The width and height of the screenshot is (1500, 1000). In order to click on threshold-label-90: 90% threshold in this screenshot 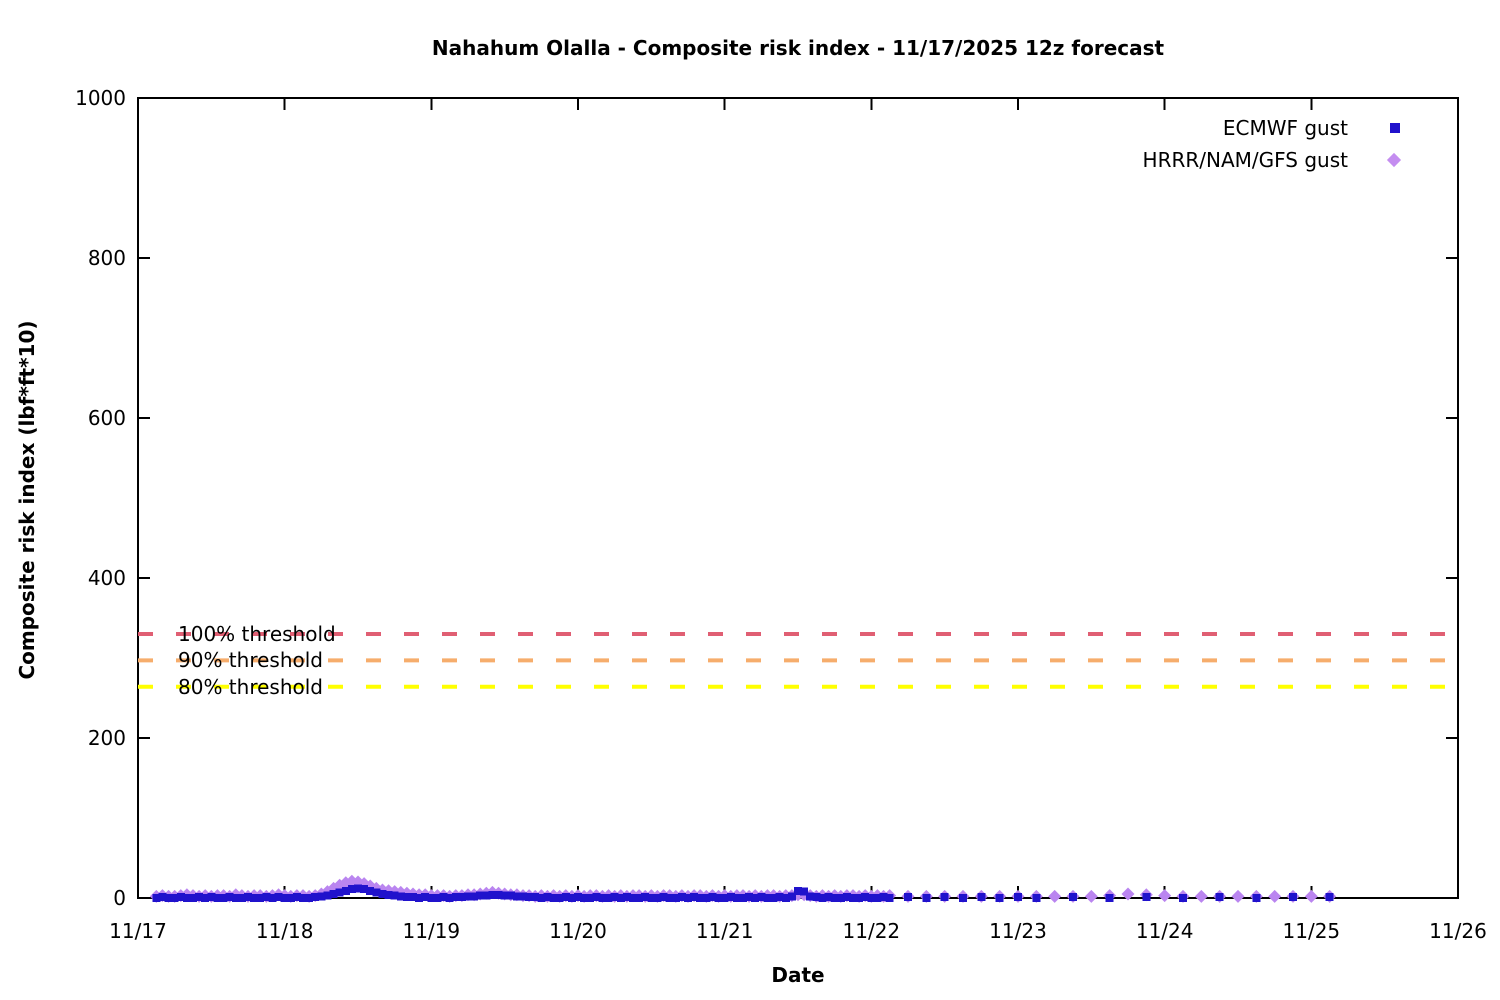, I will do `click(250, 660)`.